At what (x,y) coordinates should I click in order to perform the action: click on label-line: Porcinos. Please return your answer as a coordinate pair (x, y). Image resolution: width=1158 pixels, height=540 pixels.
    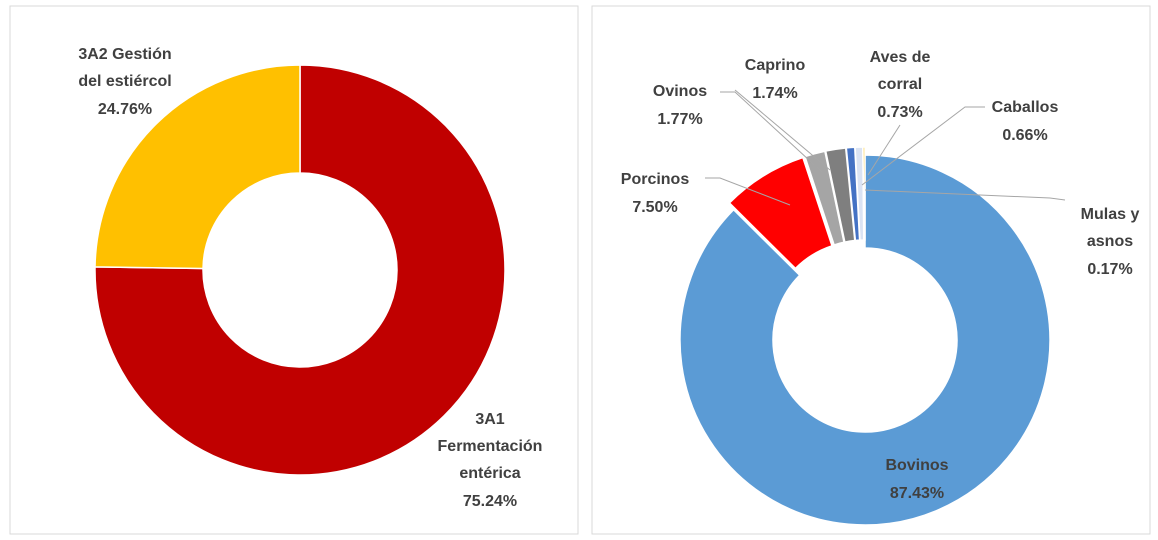
    Looking at the image, I should click on (655, 179).